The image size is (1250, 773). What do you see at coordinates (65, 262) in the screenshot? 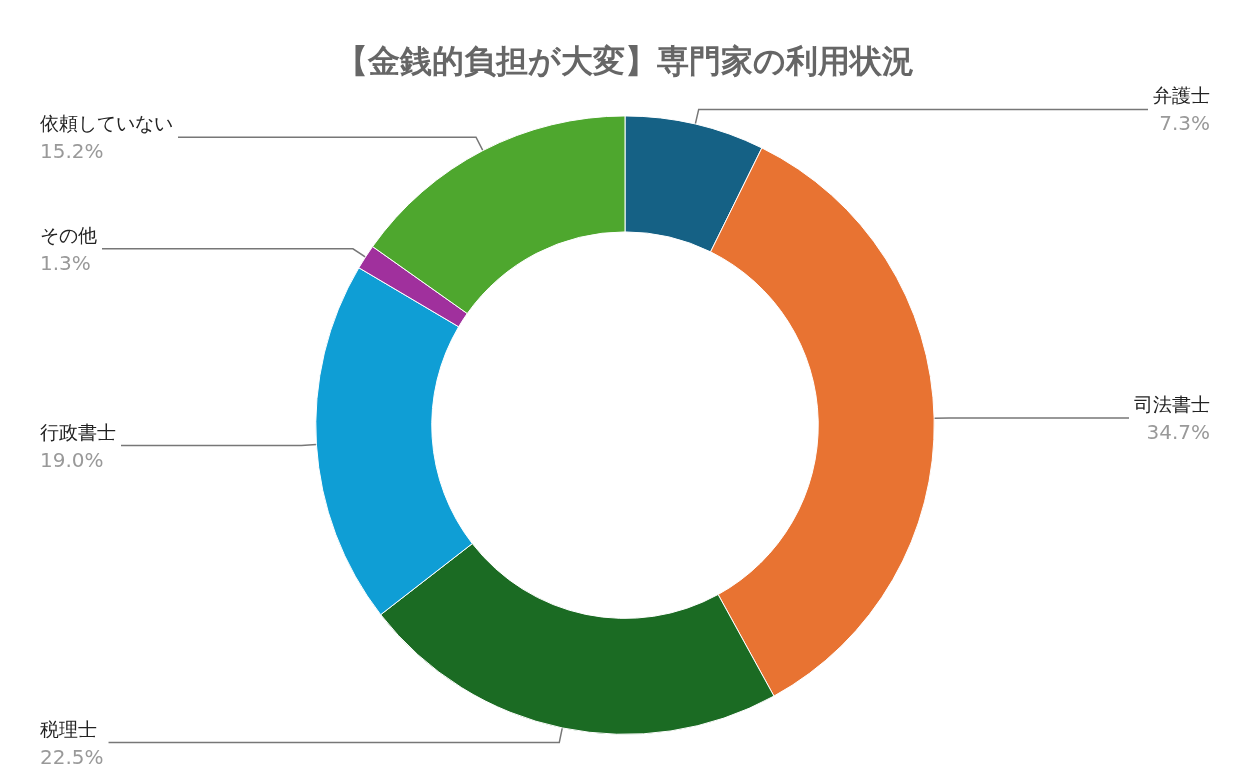
I see `data-label: 1.3%` at bounding box center [65, 262].